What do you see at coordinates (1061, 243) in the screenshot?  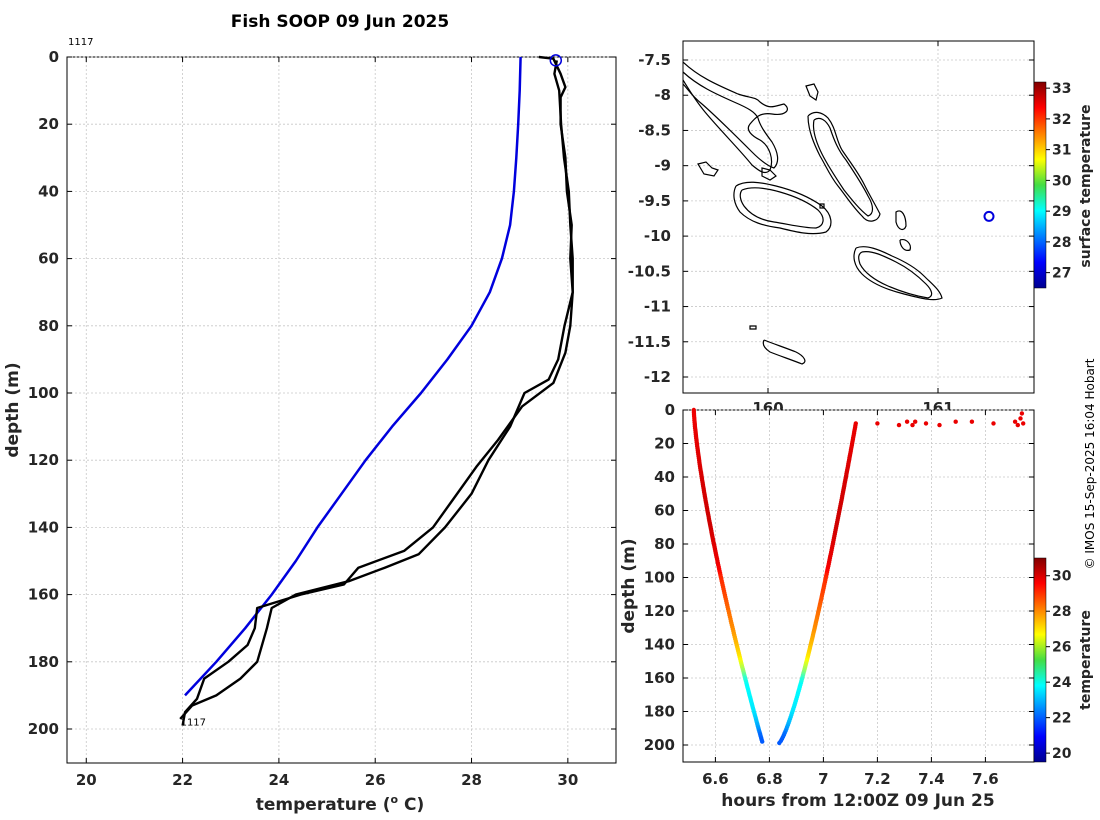 I see `map-colorbar-tick-label: 28` at bounding box center [1061, 243].